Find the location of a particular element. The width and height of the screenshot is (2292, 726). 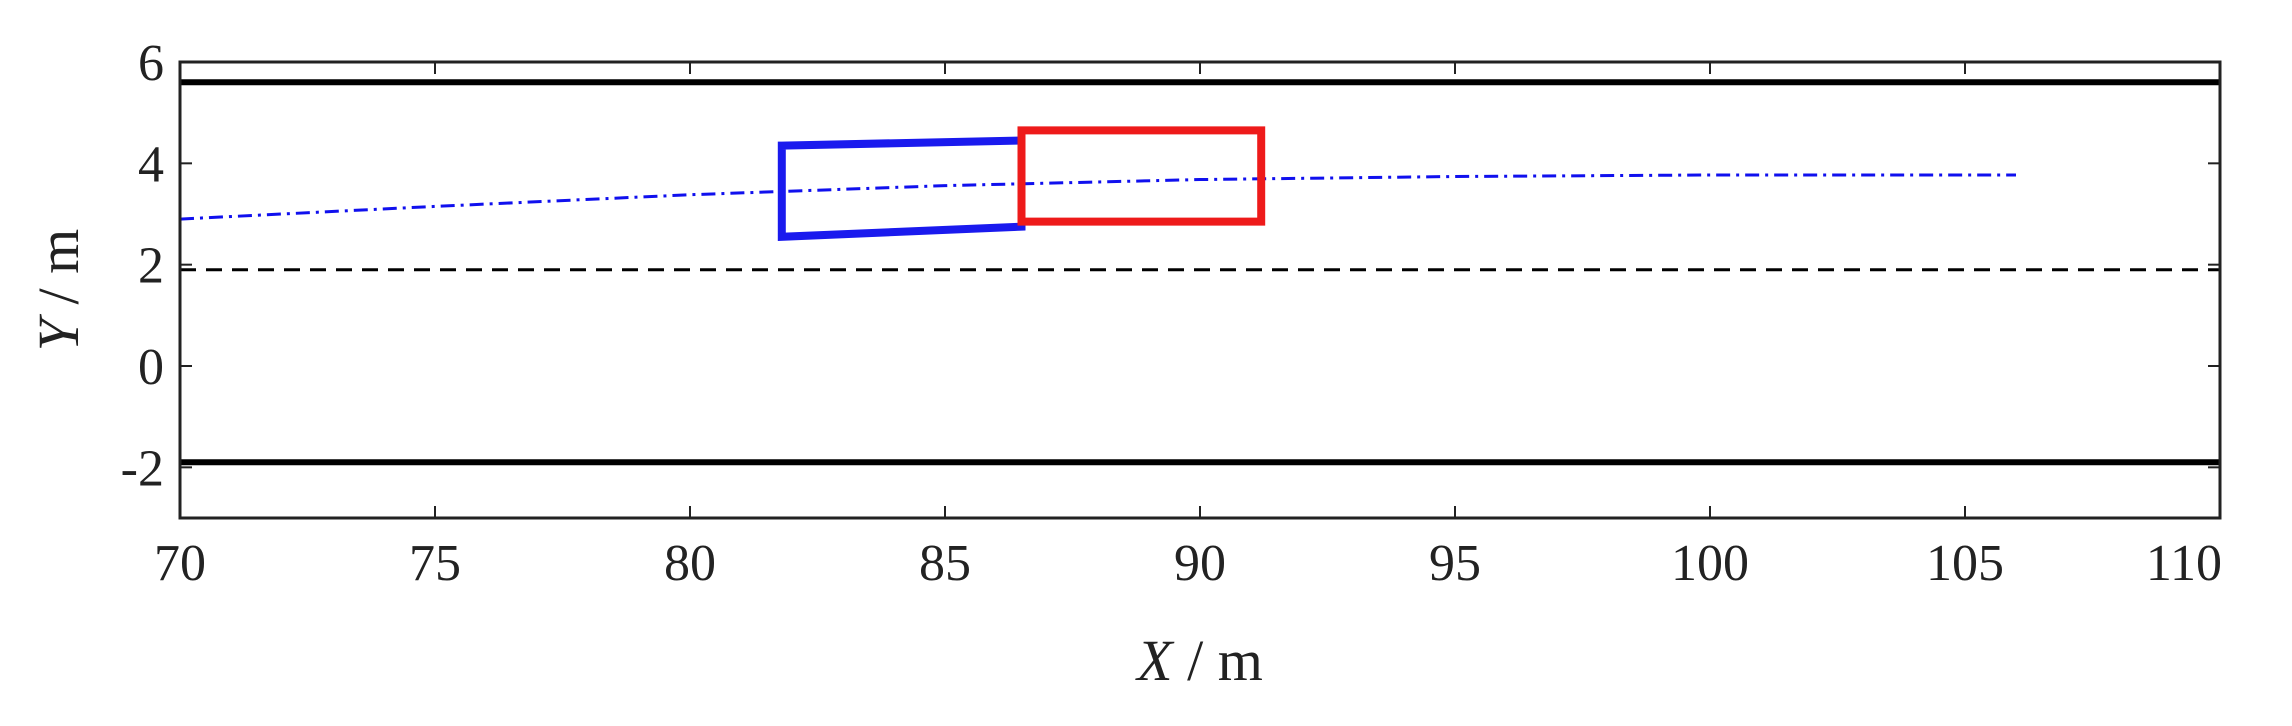

x-tick-label: 75 is located at coordinates (435, 563).